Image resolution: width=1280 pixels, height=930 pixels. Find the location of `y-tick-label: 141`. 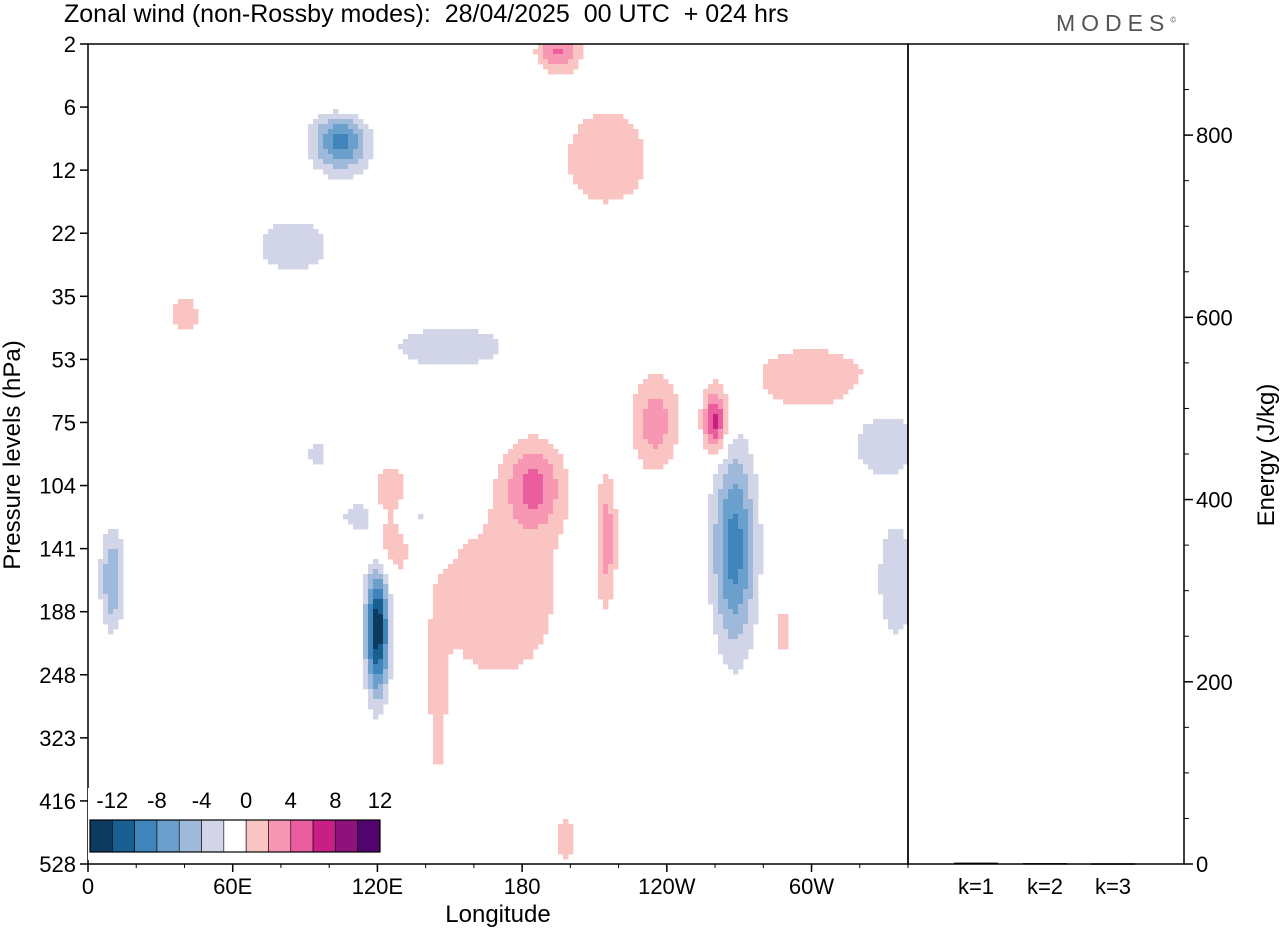

y-tick-label: 141 is located at coordinates (57, 549).